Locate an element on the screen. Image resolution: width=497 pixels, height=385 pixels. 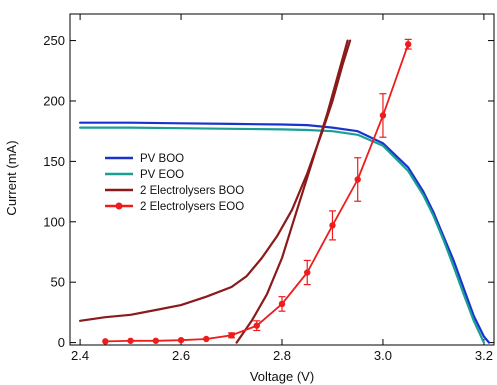
x-tick-label: 2.4 is located at coordinates (80, 355).